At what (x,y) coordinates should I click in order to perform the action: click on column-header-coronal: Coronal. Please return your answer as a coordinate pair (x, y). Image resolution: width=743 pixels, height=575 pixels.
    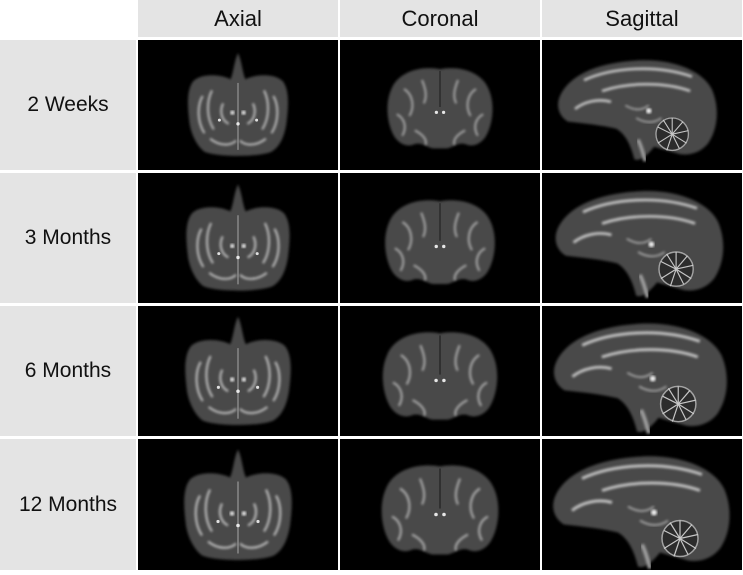
    Looking at the image, I should click on (440, 18).